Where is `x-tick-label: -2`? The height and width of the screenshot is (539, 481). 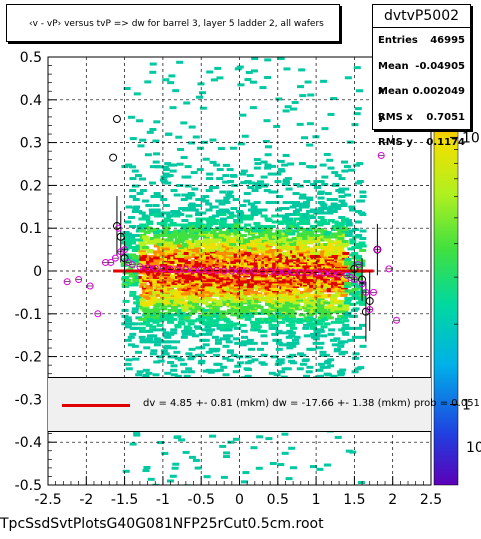
x-tick-label: -2 is located at coordinates (86, 500).